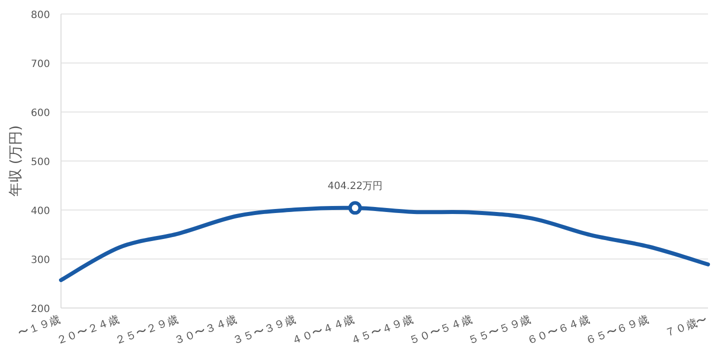 The image size is (712, 350). Describe the element at coordinates (40, 309) in the screenshot. I see `y-tick-label: 200` at that location.